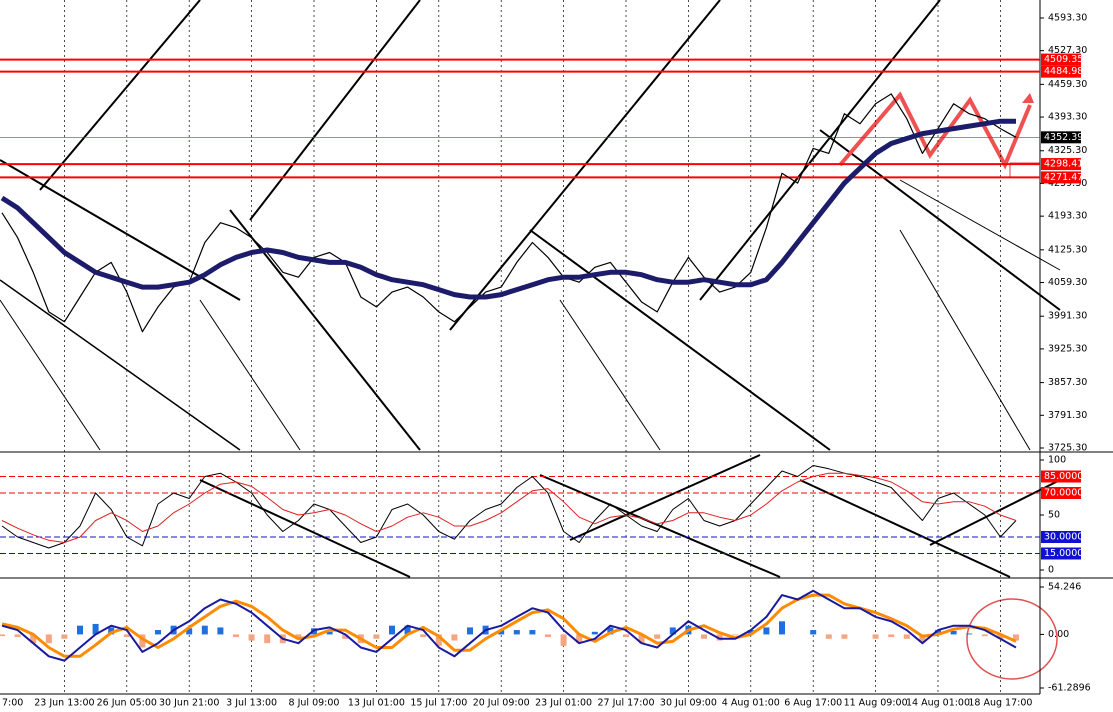 This screenshot has height=712, width=1113. Describe the element at coordinates (1063, 59) in the screenshot. I see `level-label: 4509.35` at that location.